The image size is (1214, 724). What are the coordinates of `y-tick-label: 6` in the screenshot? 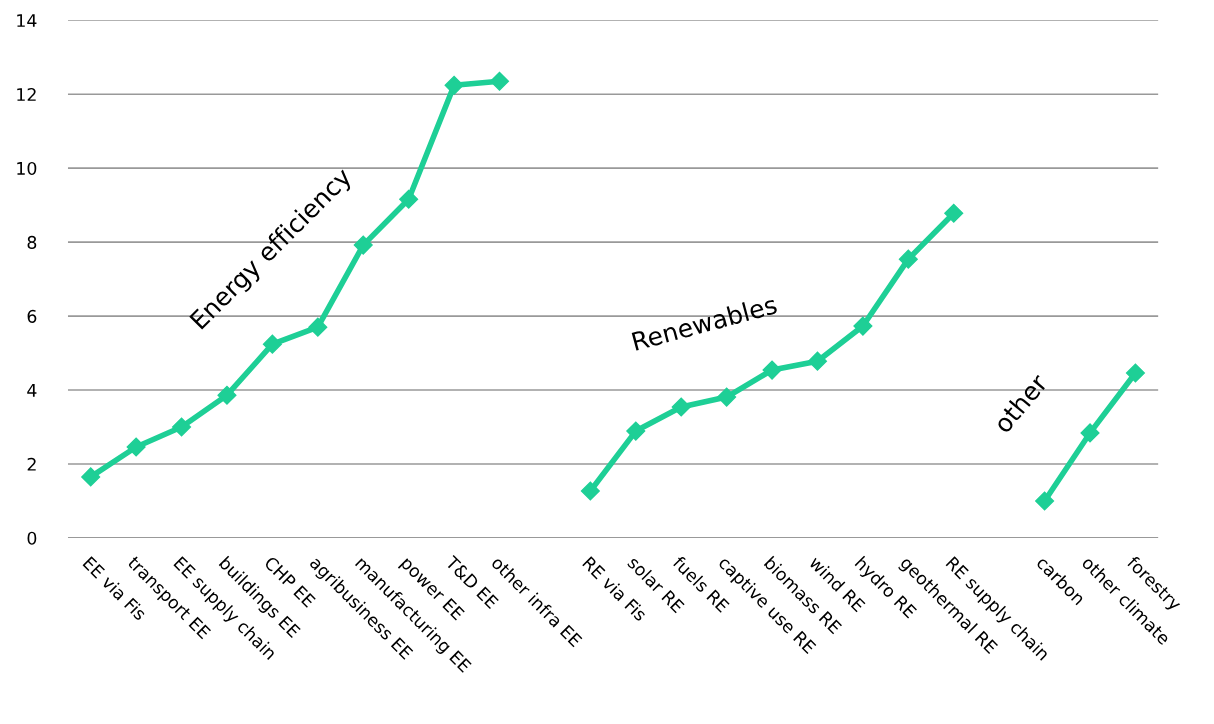 It's located at (32, 316).